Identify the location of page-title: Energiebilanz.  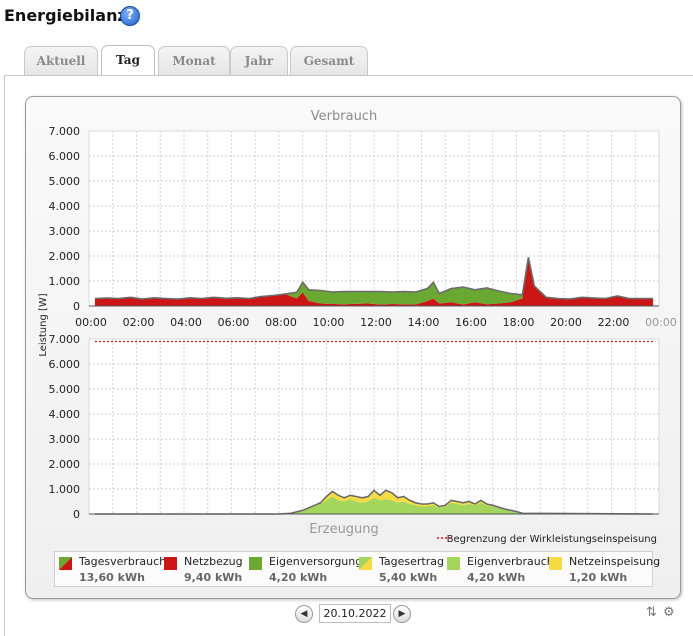
(65, 15).